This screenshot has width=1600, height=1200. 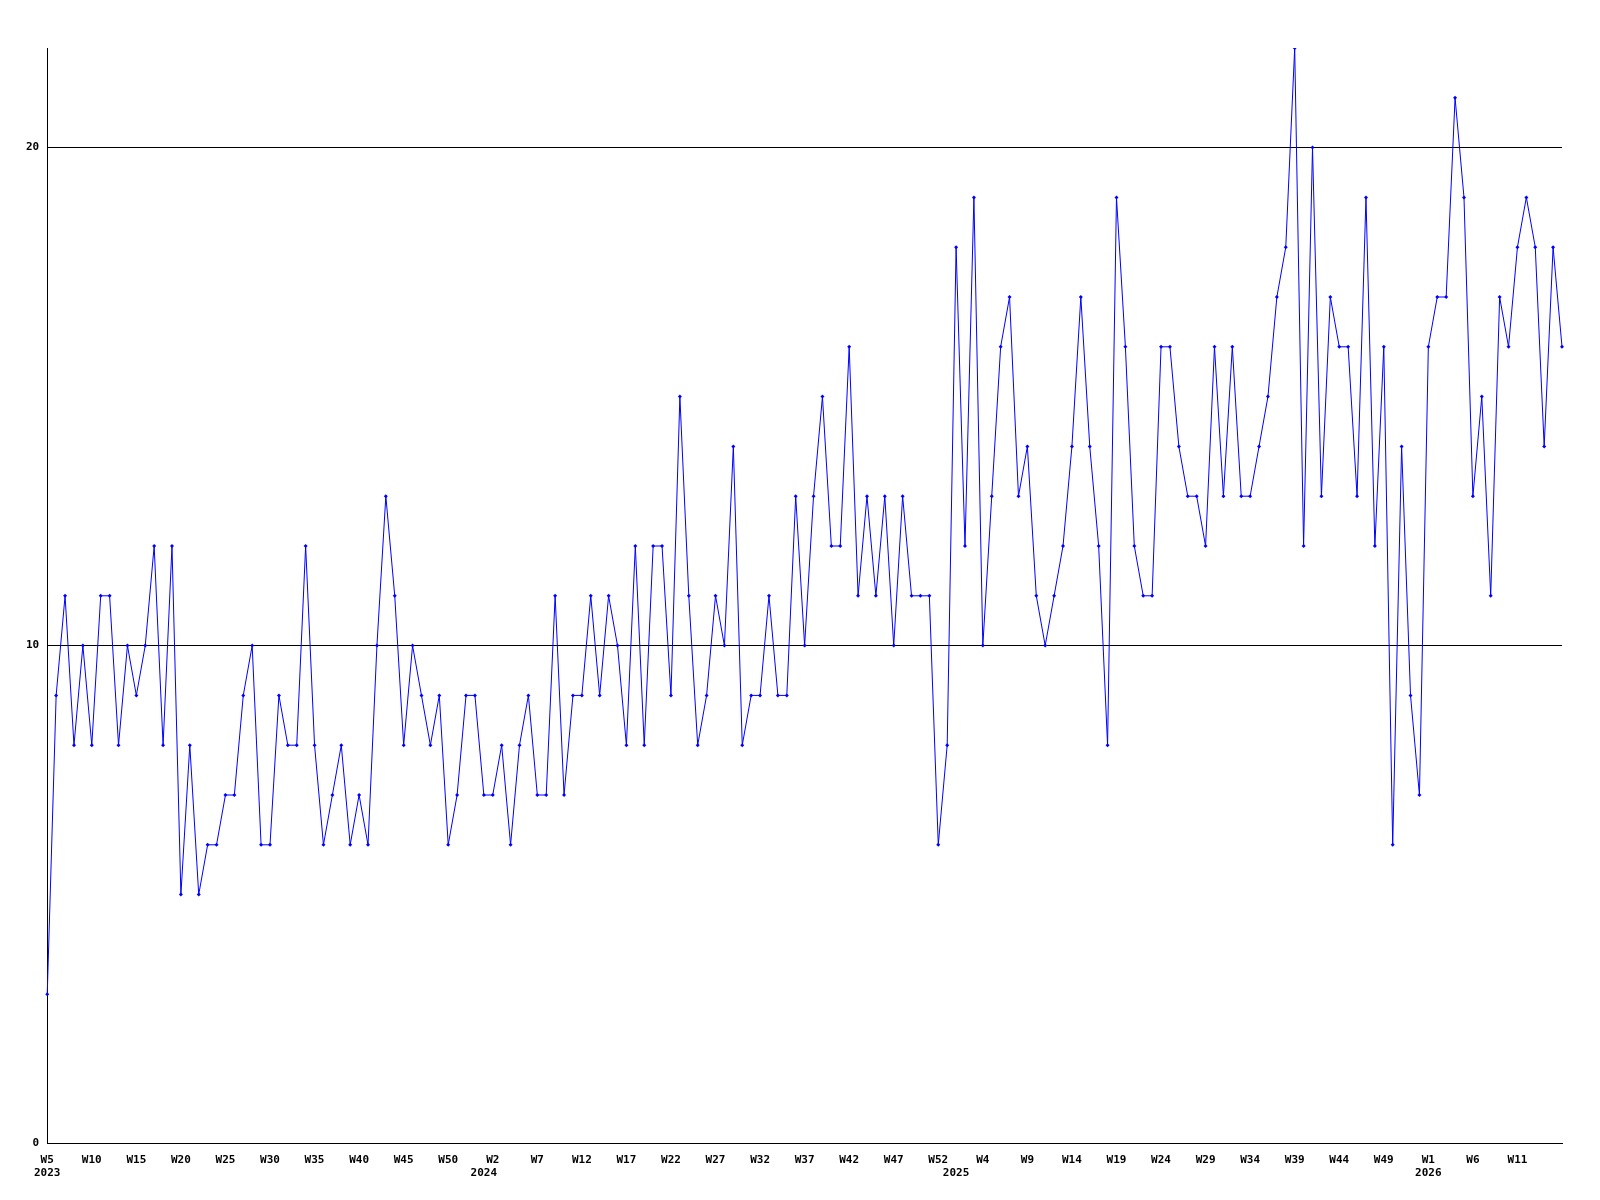 I want to click on x-tick-label: W24, so click(x=1161, y=1160).